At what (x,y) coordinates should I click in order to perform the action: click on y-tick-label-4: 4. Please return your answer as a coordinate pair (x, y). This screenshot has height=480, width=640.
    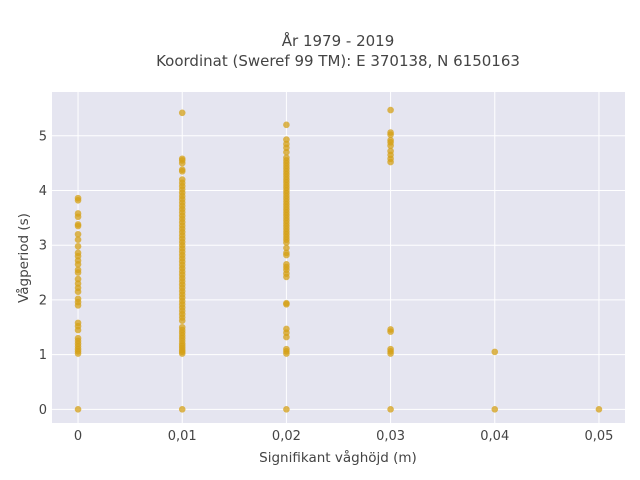
    Looking at the image, I should click on (43, 191).